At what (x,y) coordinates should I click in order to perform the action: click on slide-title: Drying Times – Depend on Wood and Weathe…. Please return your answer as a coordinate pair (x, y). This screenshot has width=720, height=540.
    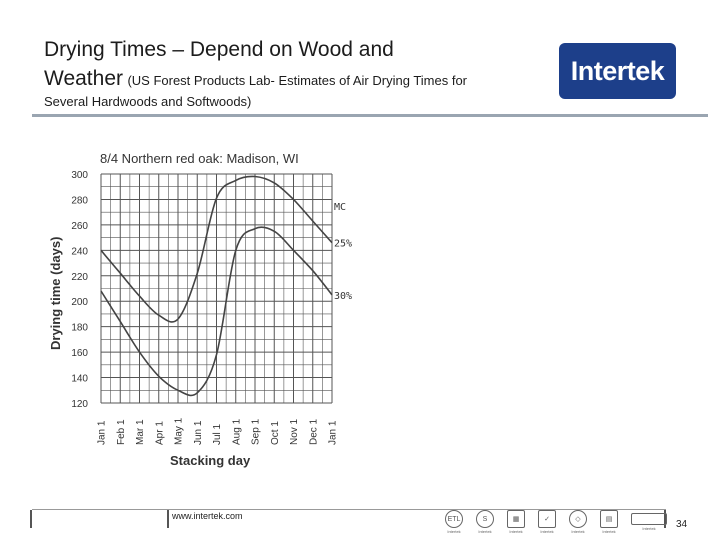
    Looking at the image, I should click on (294, 65).